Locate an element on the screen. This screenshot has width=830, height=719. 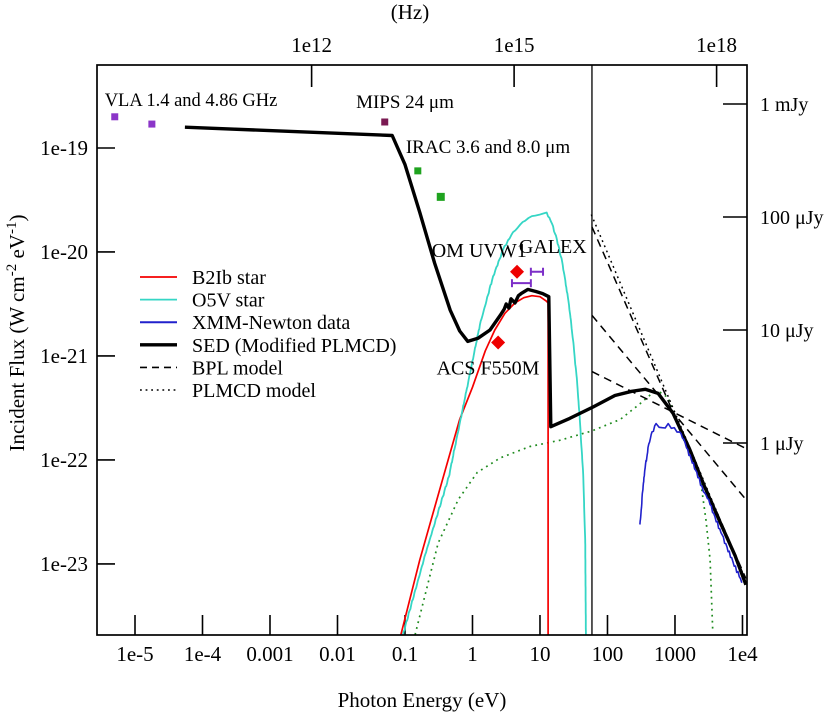
mips-24um-point is located at coordinates (385, 122).